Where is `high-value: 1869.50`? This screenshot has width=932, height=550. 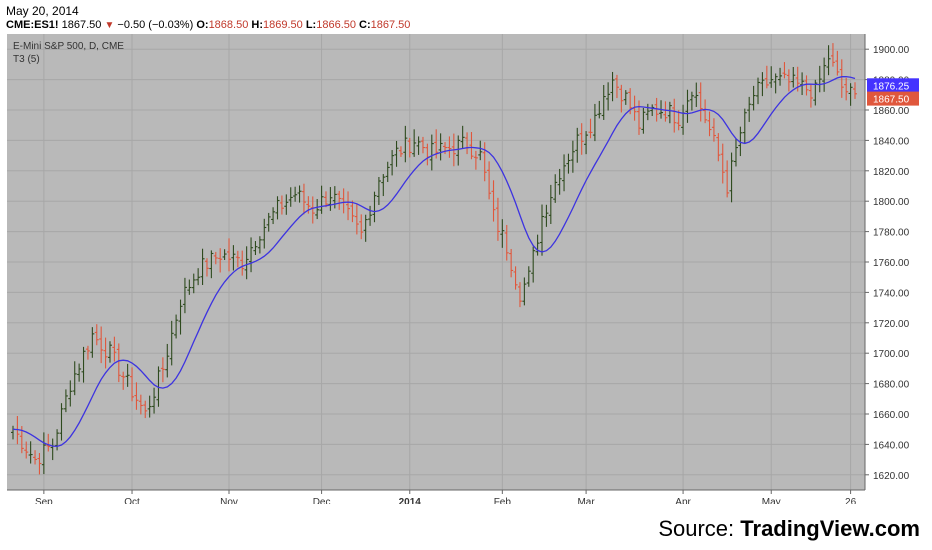 high-value: 1869.50 is located at coordinates (283, 25).